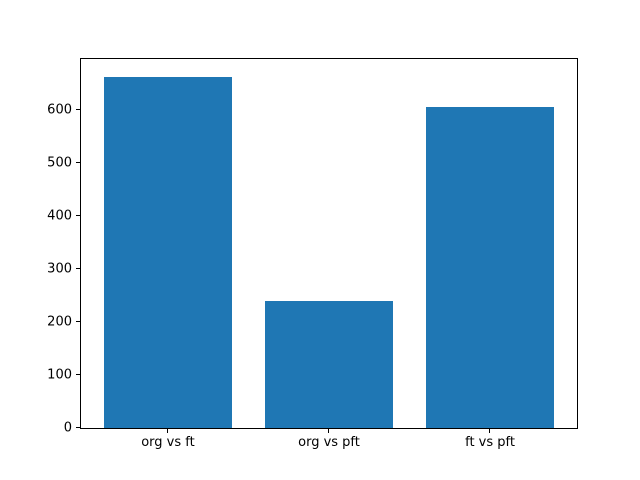  I want to click on y-tick-label: 500, so click(59, 163).